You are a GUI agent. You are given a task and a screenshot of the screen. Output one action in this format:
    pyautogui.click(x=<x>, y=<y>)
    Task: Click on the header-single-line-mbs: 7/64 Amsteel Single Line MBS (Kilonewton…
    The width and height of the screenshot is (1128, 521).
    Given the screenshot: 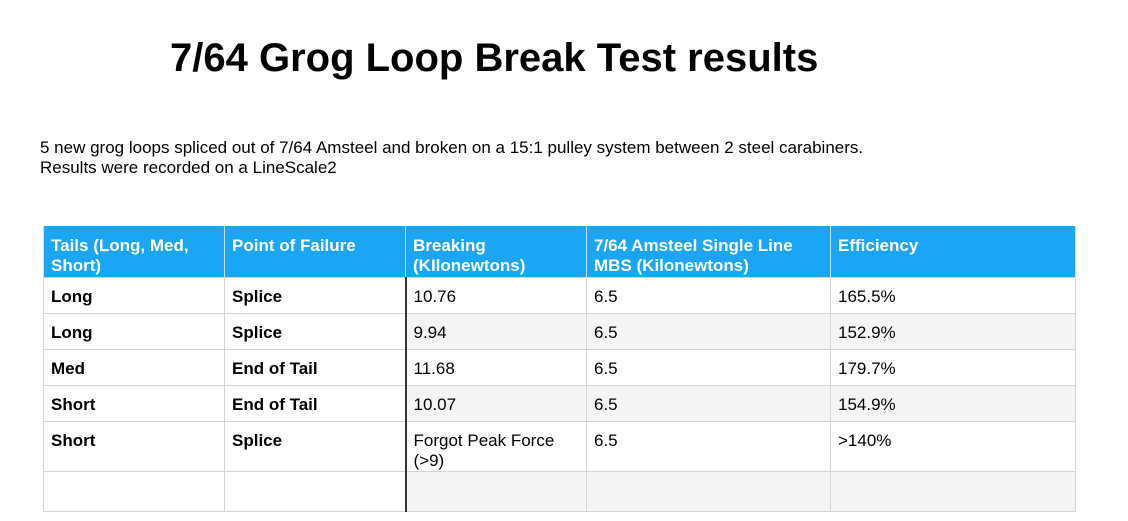 What is the action you would take?
    pyautogui.click(x=708, y=252)
    